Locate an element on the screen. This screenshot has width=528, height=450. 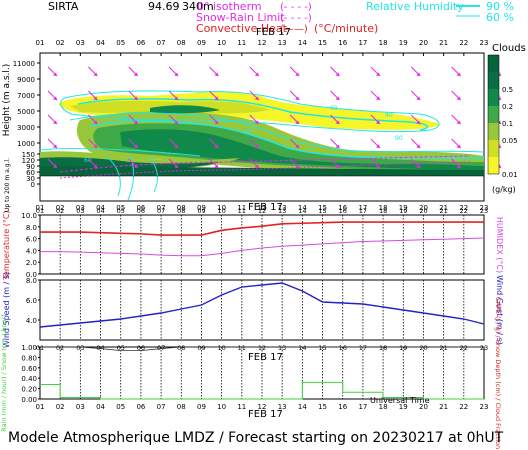
wind-plot: 8.0 6.0 4.0 is located at coordinates (255, 308).